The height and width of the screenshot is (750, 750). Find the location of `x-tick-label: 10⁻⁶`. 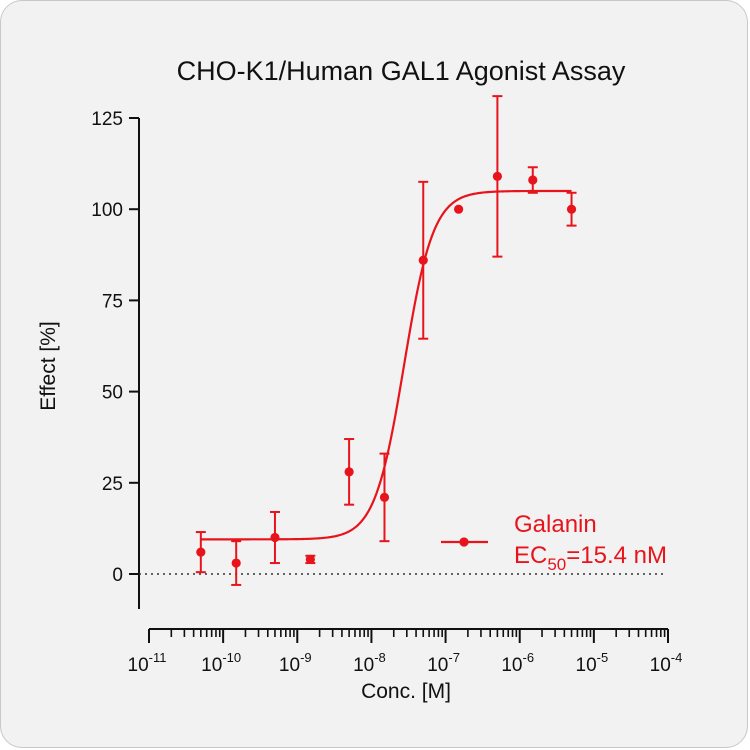

x-tick-label: 10⁻⁶ is located at coordinates (517, 663).